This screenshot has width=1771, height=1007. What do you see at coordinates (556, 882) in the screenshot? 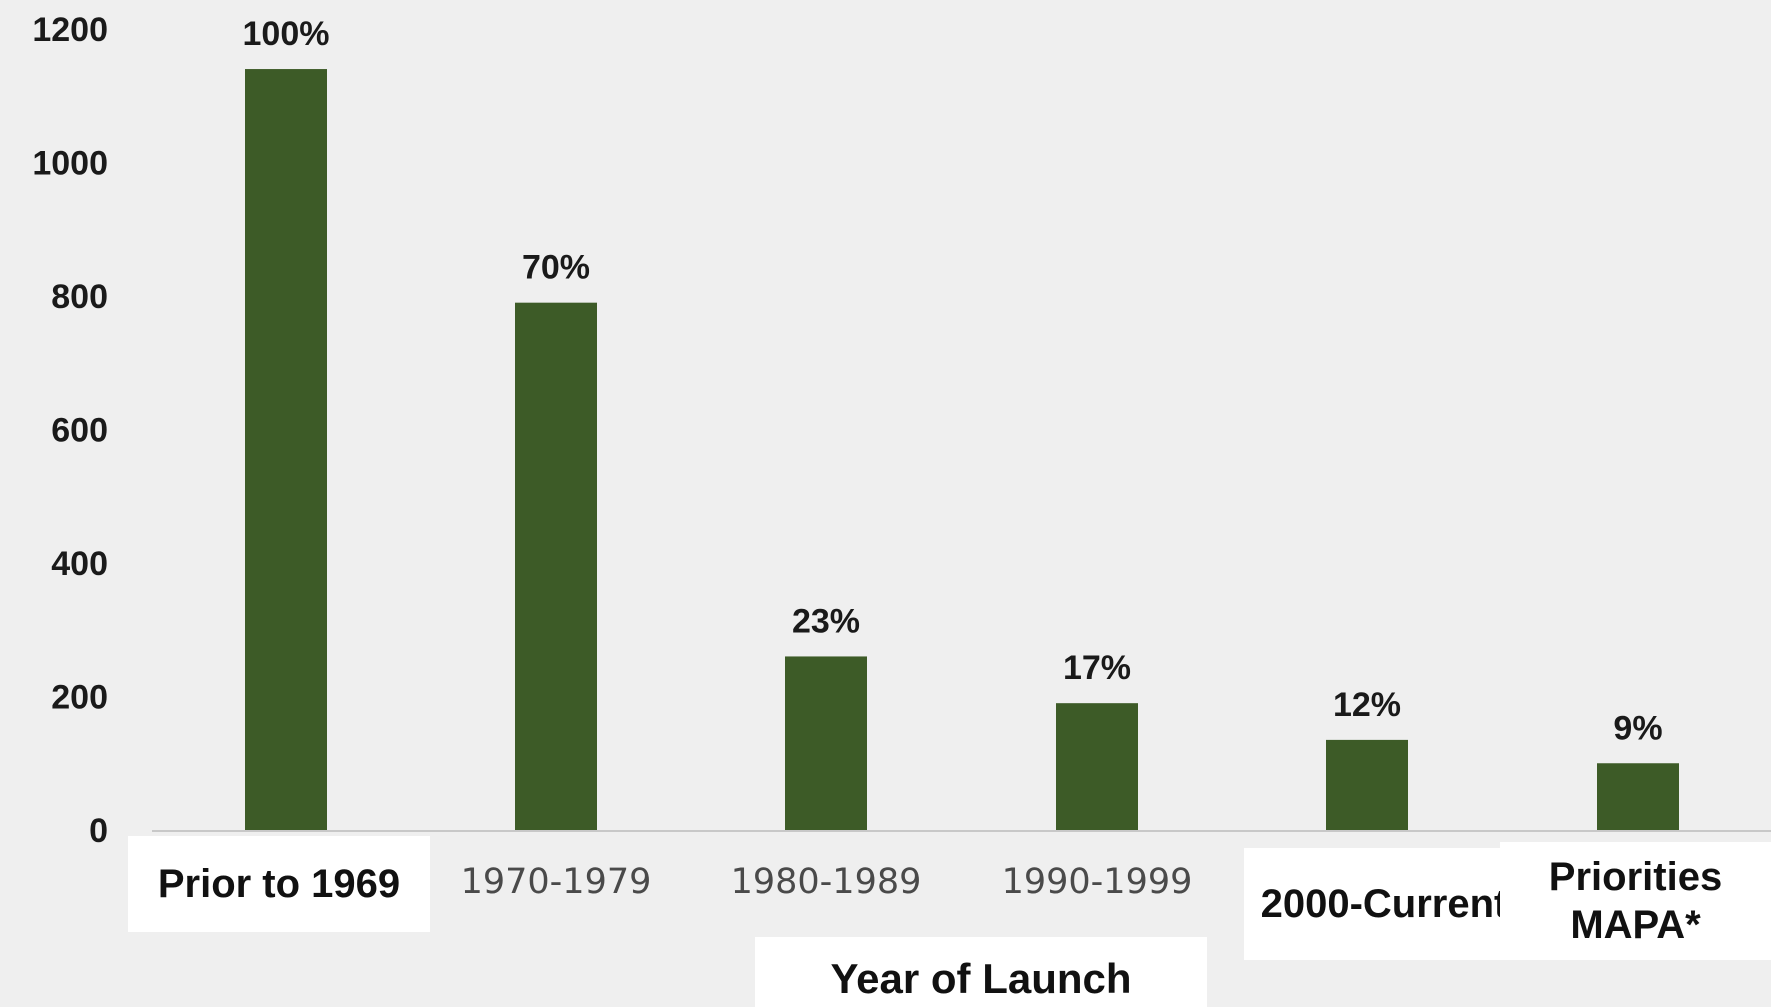
I see `x-tick-label: 1970-1979` at bounding box center [556, 882].